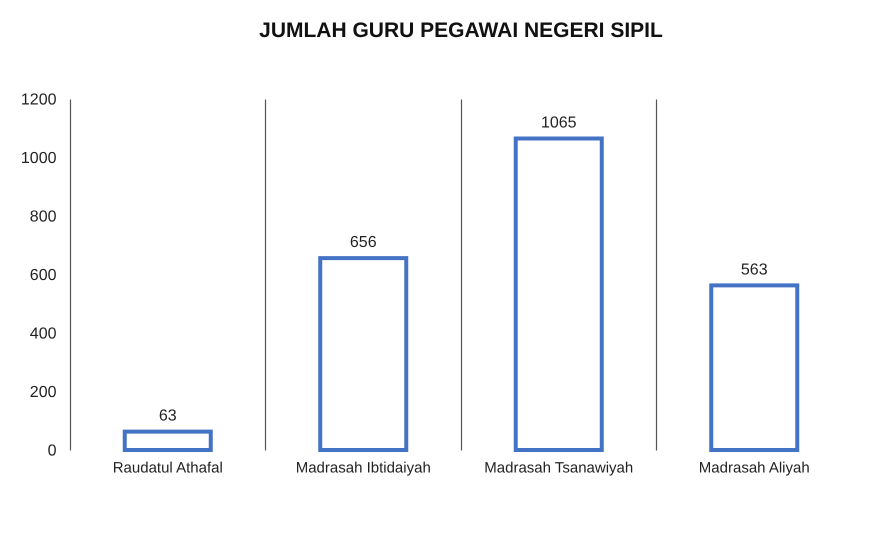  Describe the element at coordinates (754, 468) in the screenshot. I see `x-tick-label: Madrasah Aliyah` at that location.